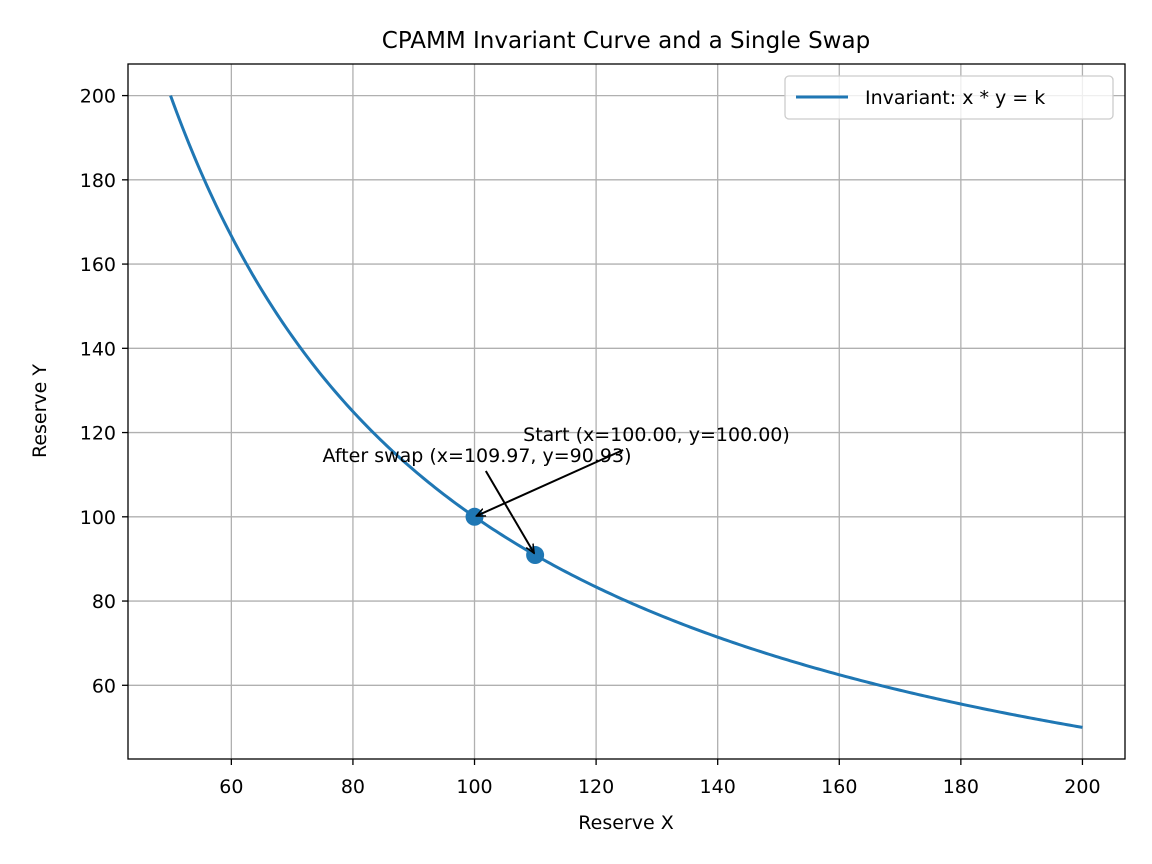  I want to click on y-tick-label: 180, so click(98, 181).